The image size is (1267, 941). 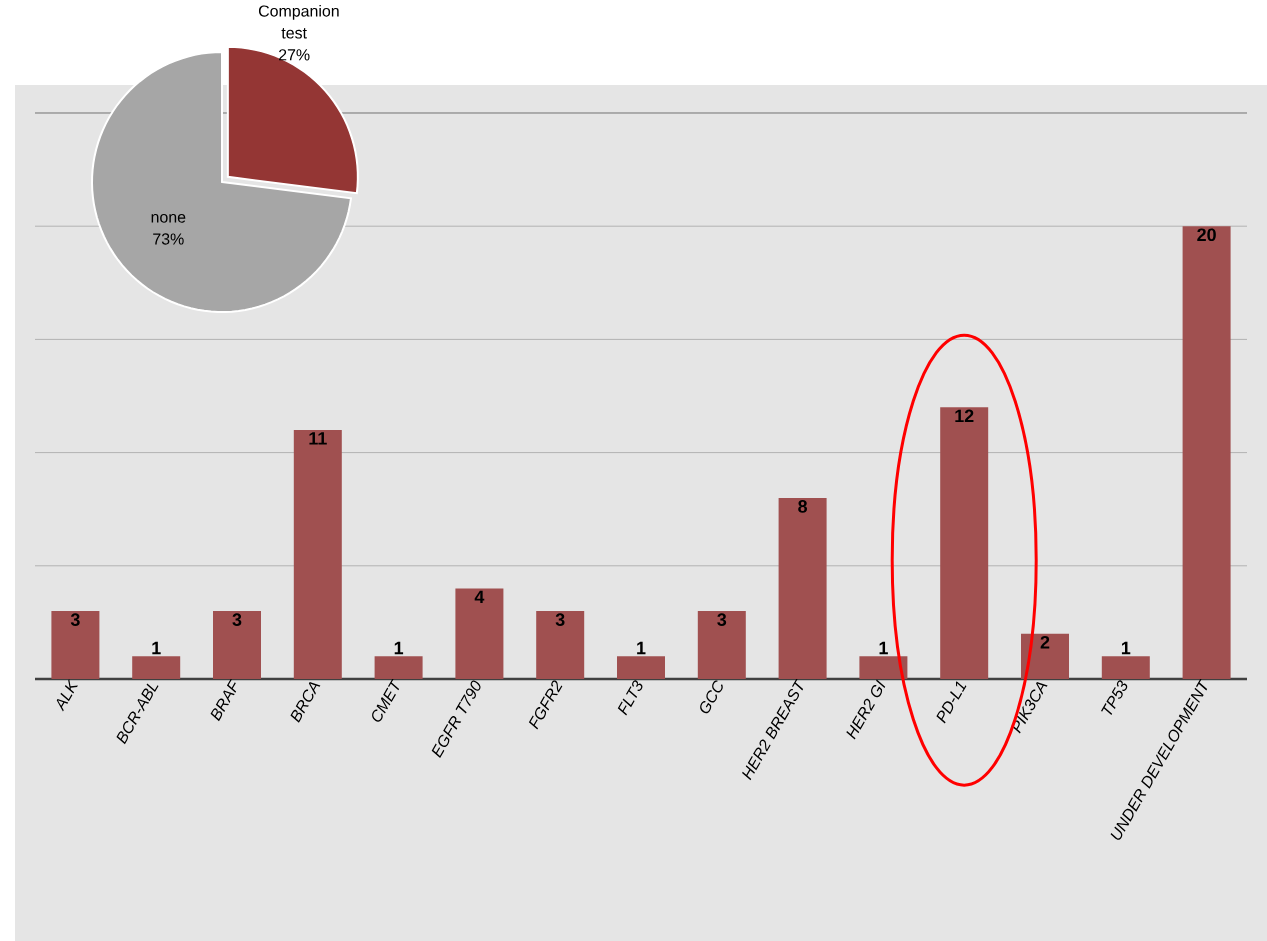 I want to click on slice-label: none, so click(x=168, y=218).